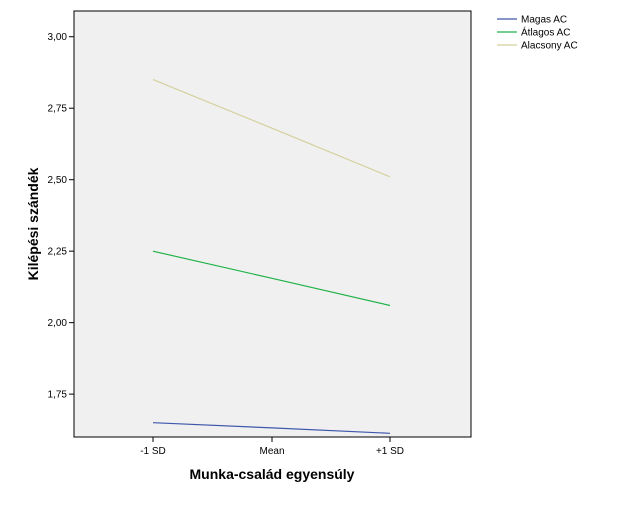 This screenshot has width=629, height=509. What do you see at coordinates (58, 109) in the screenshot?
I see `y-tick-label: 2,75` at bounding box center [58, 109].